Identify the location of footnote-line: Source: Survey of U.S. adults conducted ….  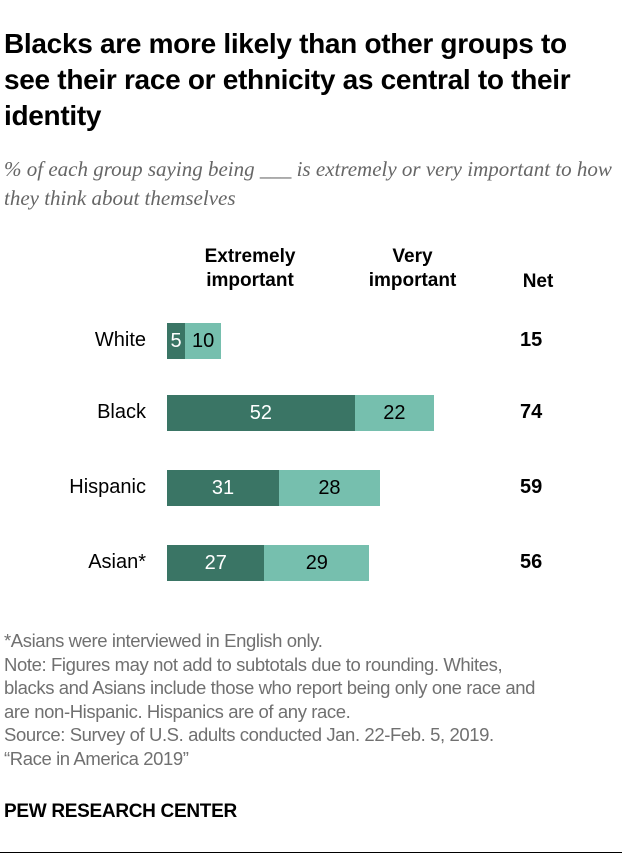
(249, 734).